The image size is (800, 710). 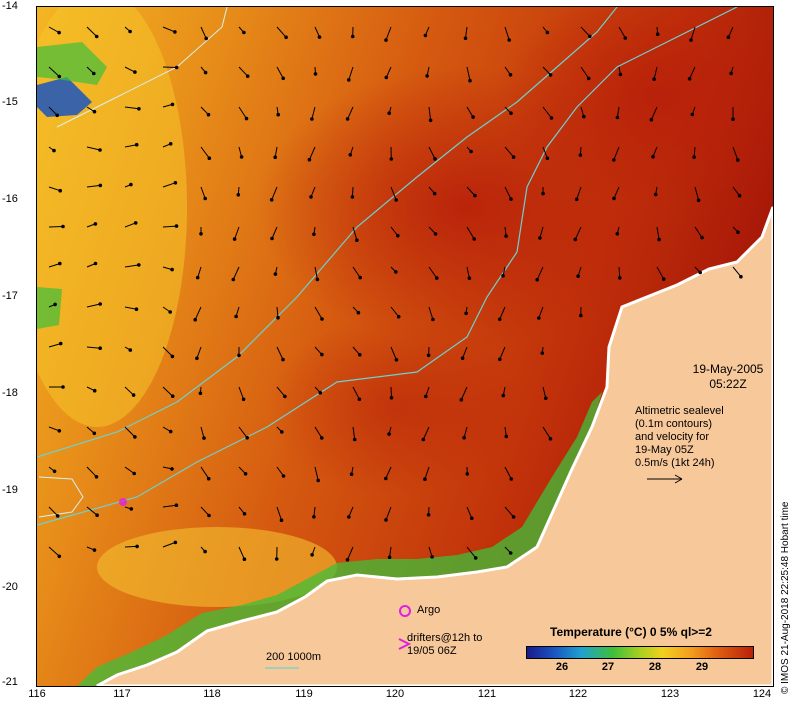 What do you see at coordinates (631, 632) in the screenshot?
I see `legend-title: Temperature (°C) 0 5% ql>=2` at bounding box center [631, 632].